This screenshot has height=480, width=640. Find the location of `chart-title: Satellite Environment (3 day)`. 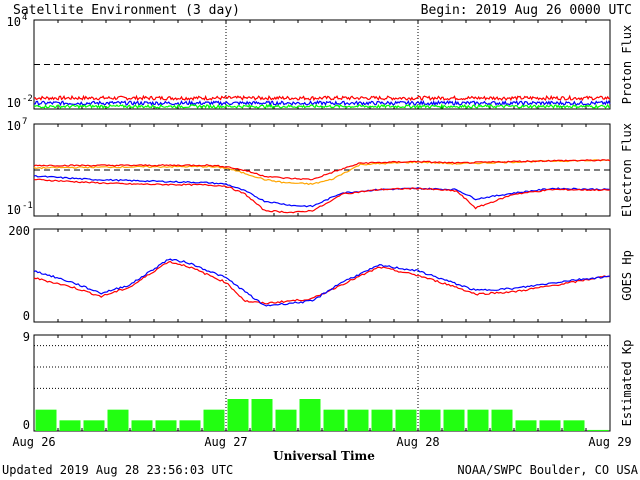

chart-title: Satellite Environment (3 day) is located at coordinates (126, 10).